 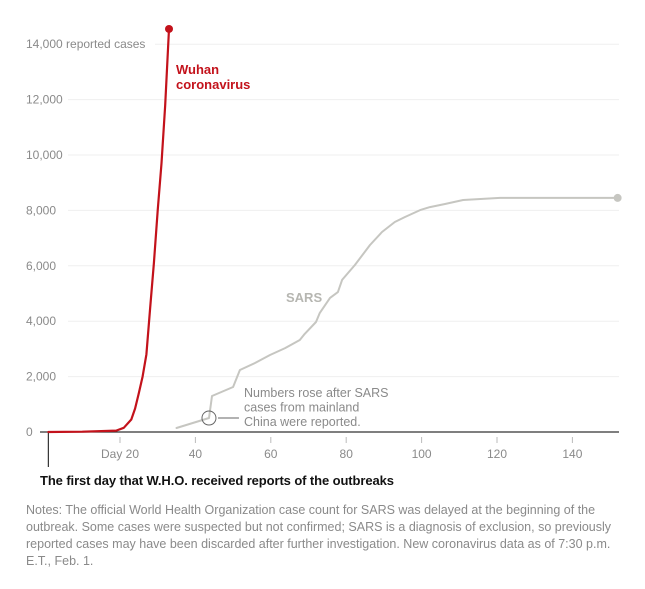 What do you see at coordinates (497, 454) in the screenshot?
I see `x-tick-label: 120` at bounding box center [497, 454].